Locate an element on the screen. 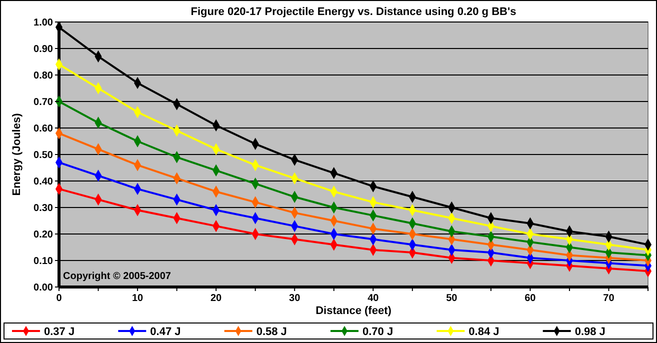 The image size is (657, 343). y-tick-label: 1.00 is located at coordinates (44, 23).